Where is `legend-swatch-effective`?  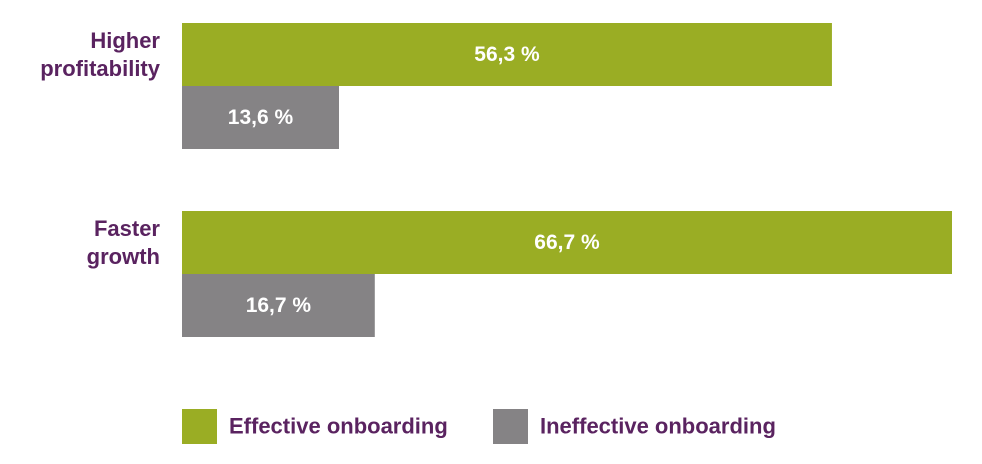
legend-swatch-effective is located at coordinates (199, 426).